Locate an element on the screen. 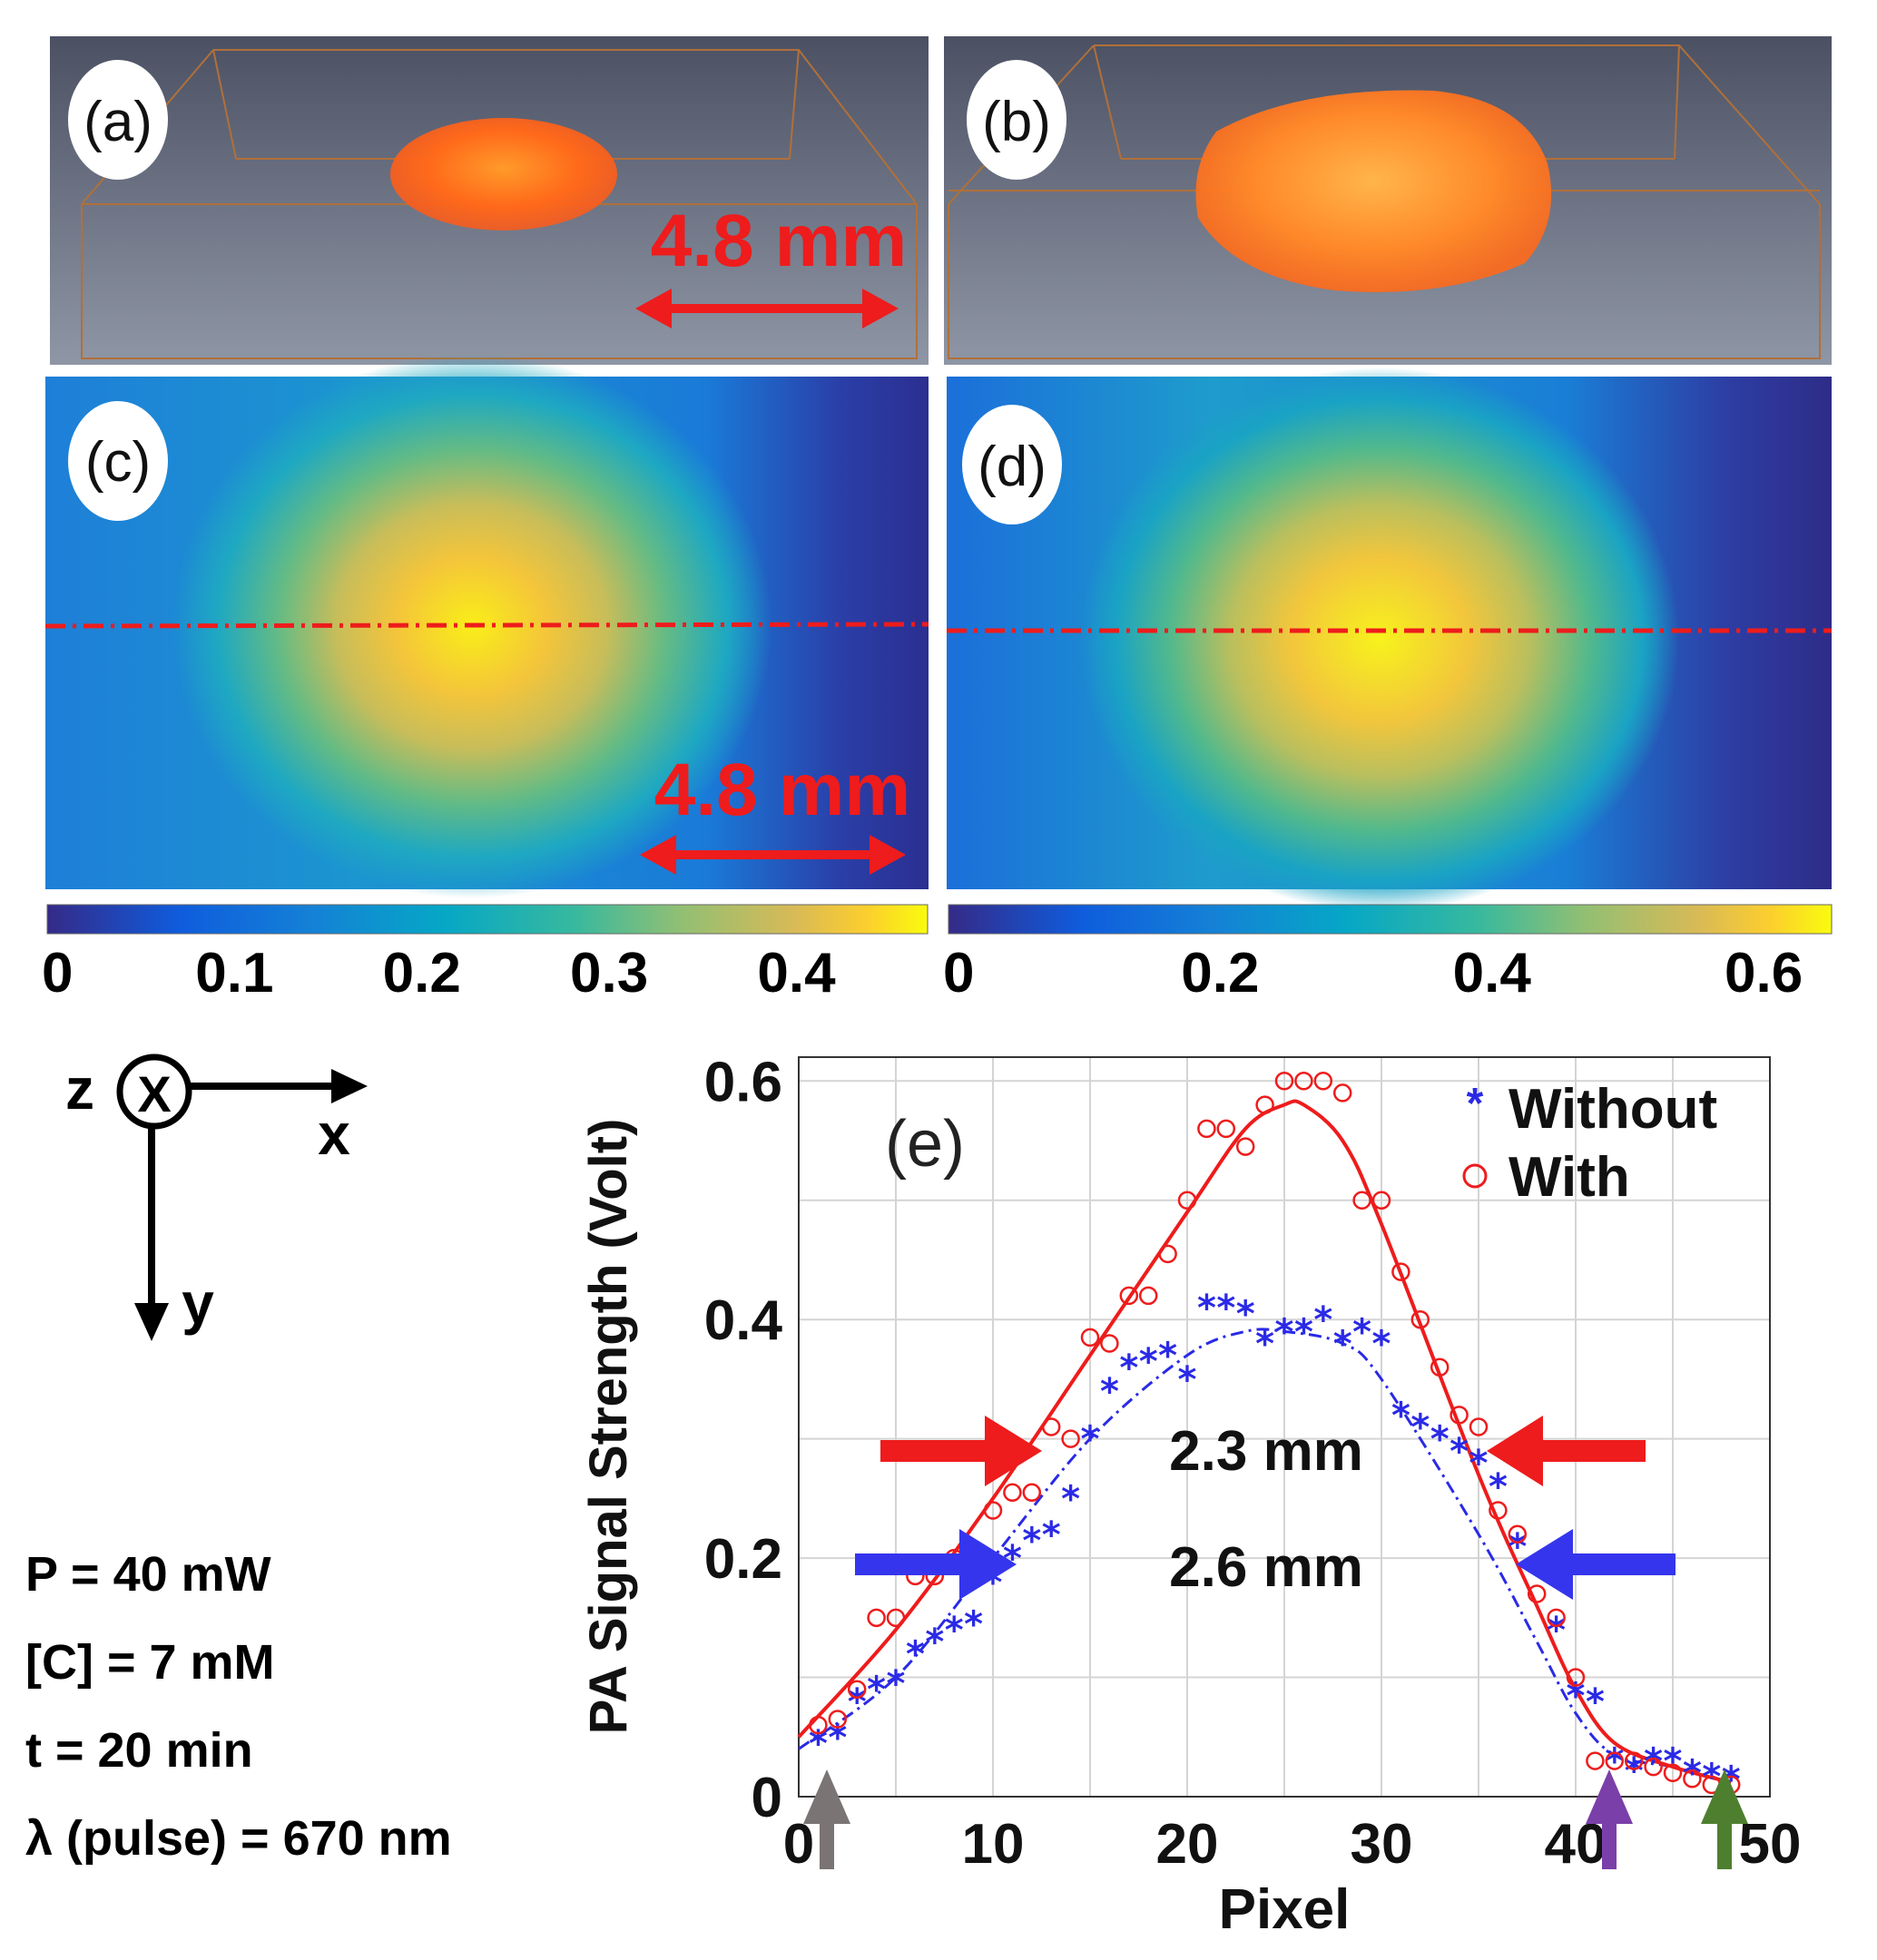  fwhm-with-right-arrow is located at coordinates (1566, 1451).